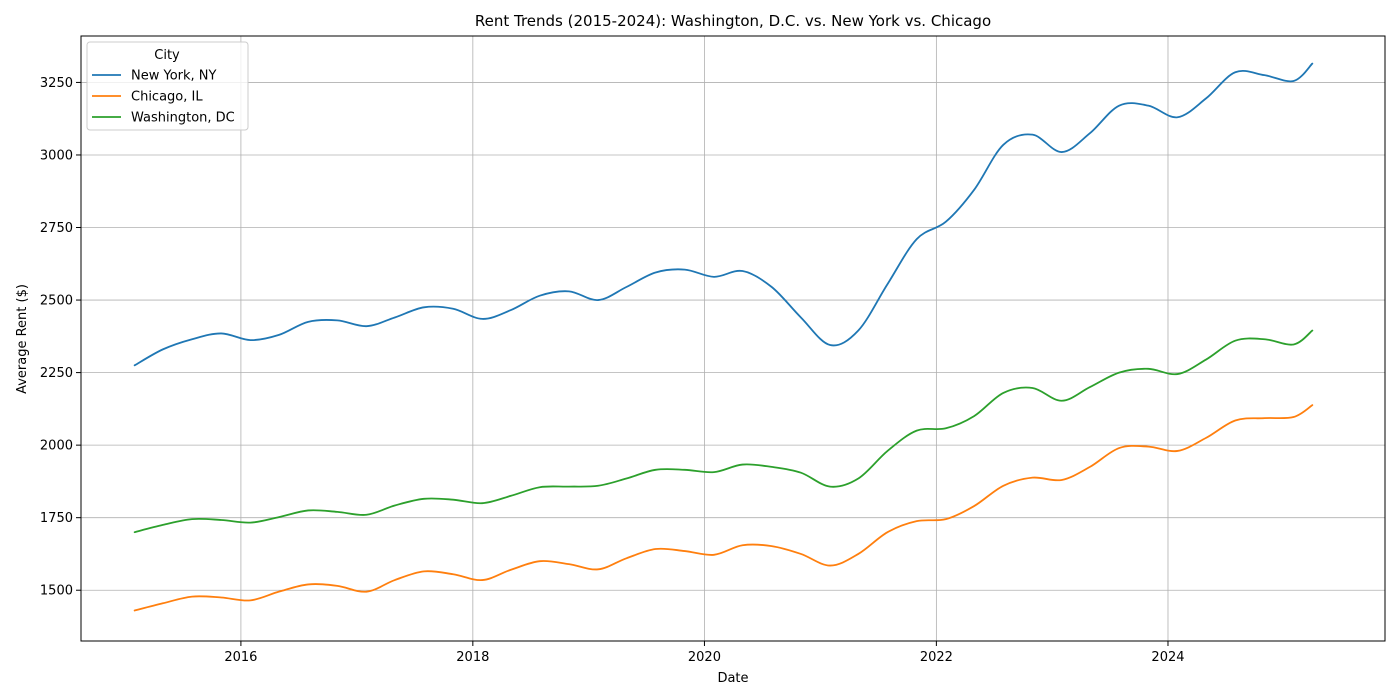  What do you see at coordinates (732, 678) in the screenshot?
I see `x-axis-title: Date` at bounding box center [732, 678].